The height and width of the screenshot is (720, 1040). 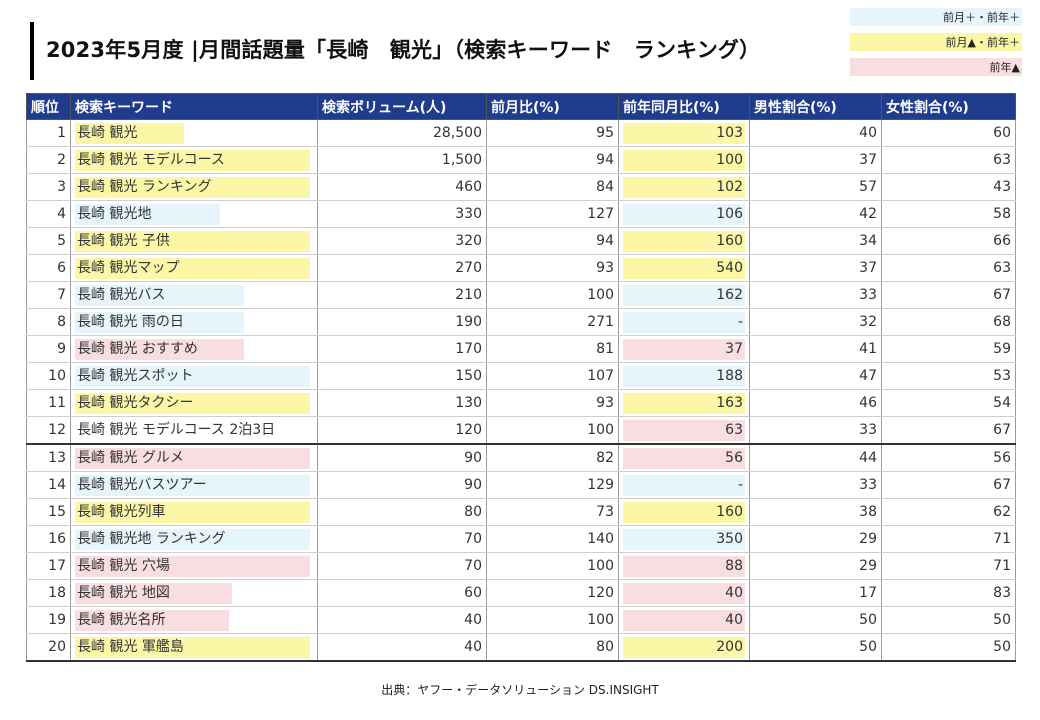 I want to click on keyword-text: 長崎 観光タクシー, so click(x=193, y=403).